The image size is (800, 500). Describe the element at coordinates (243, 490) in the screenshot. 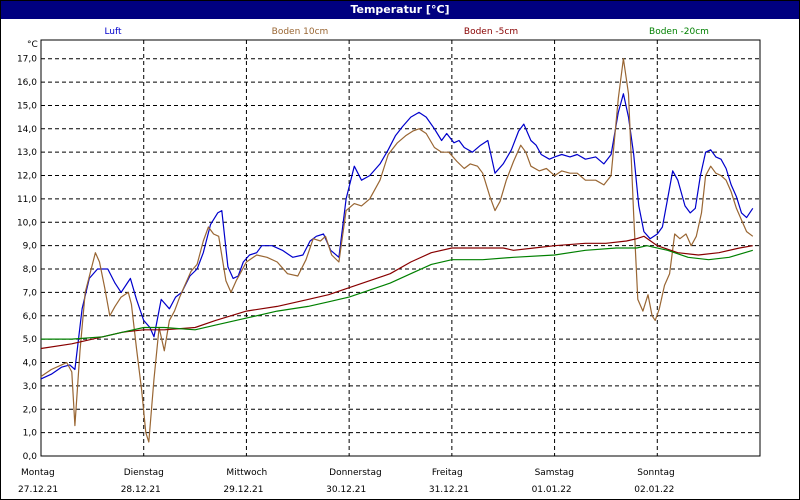

I see `x-tick-date: 29.12.21` at that location.